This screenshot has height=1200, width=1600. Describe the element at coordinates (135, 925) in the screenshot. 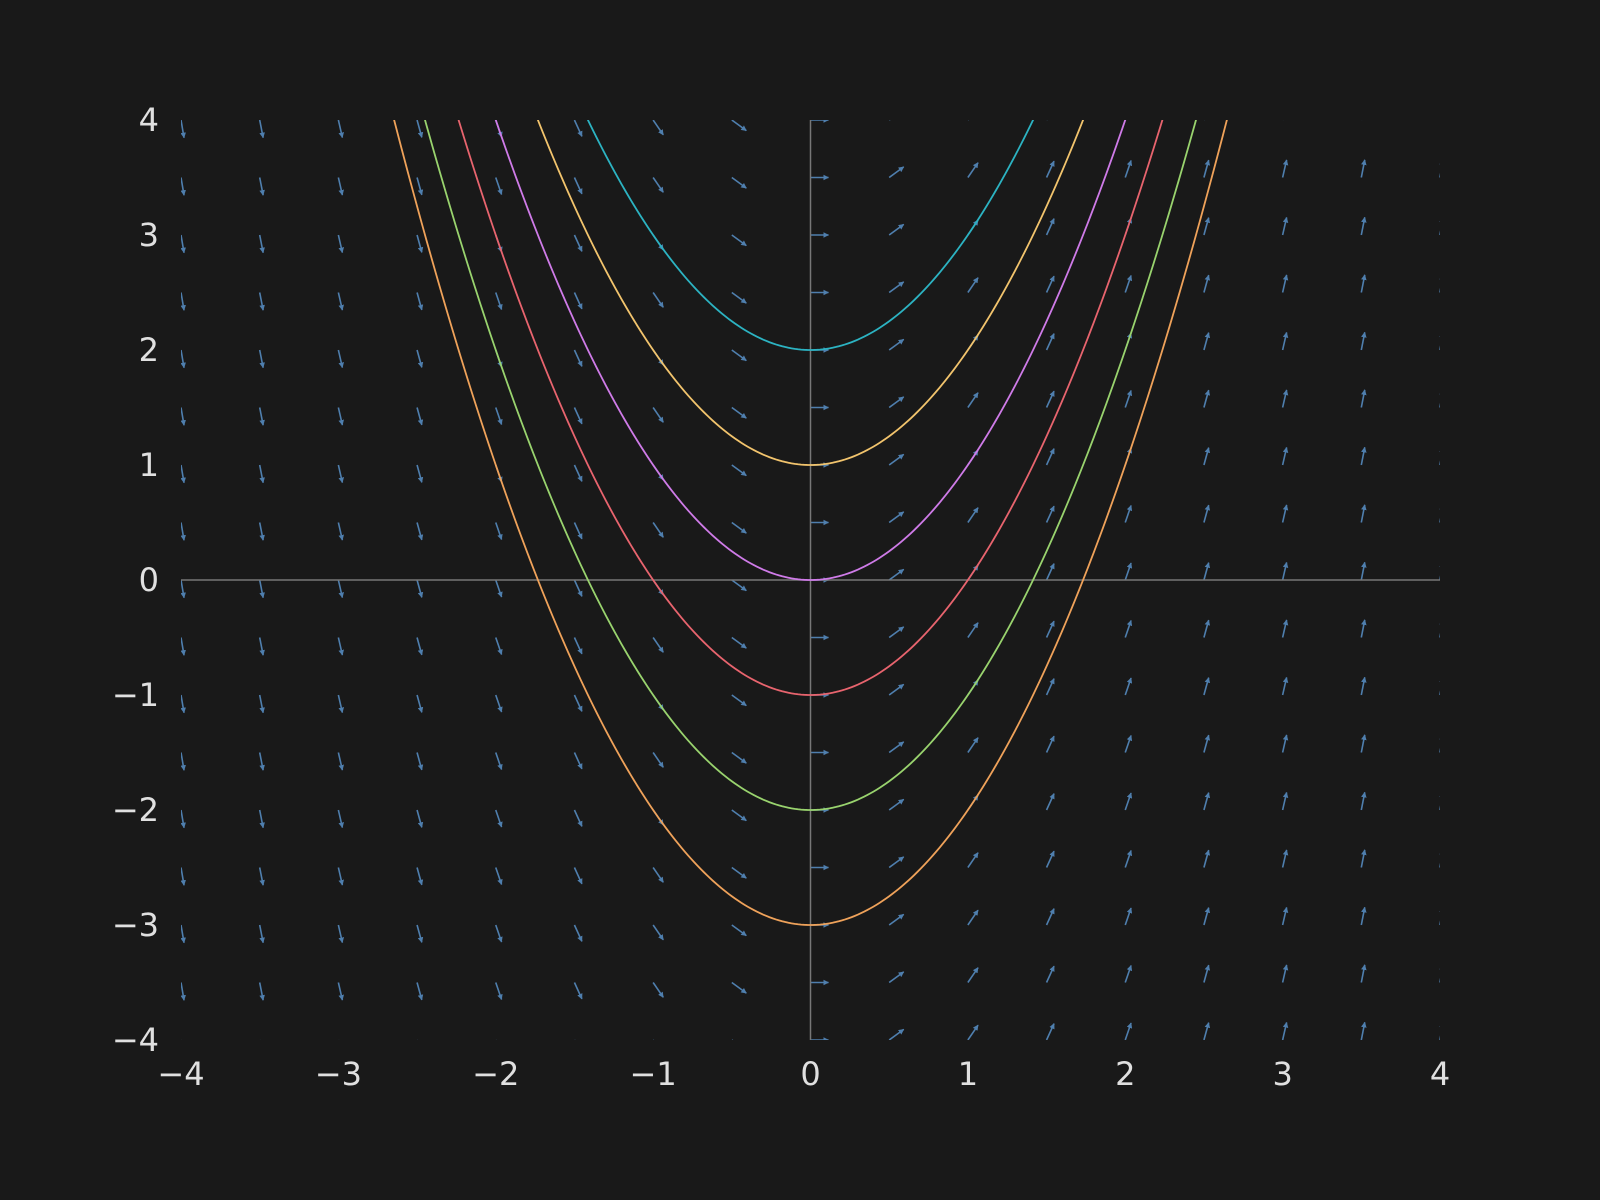

I see `y-tick-label: −3` at that location.